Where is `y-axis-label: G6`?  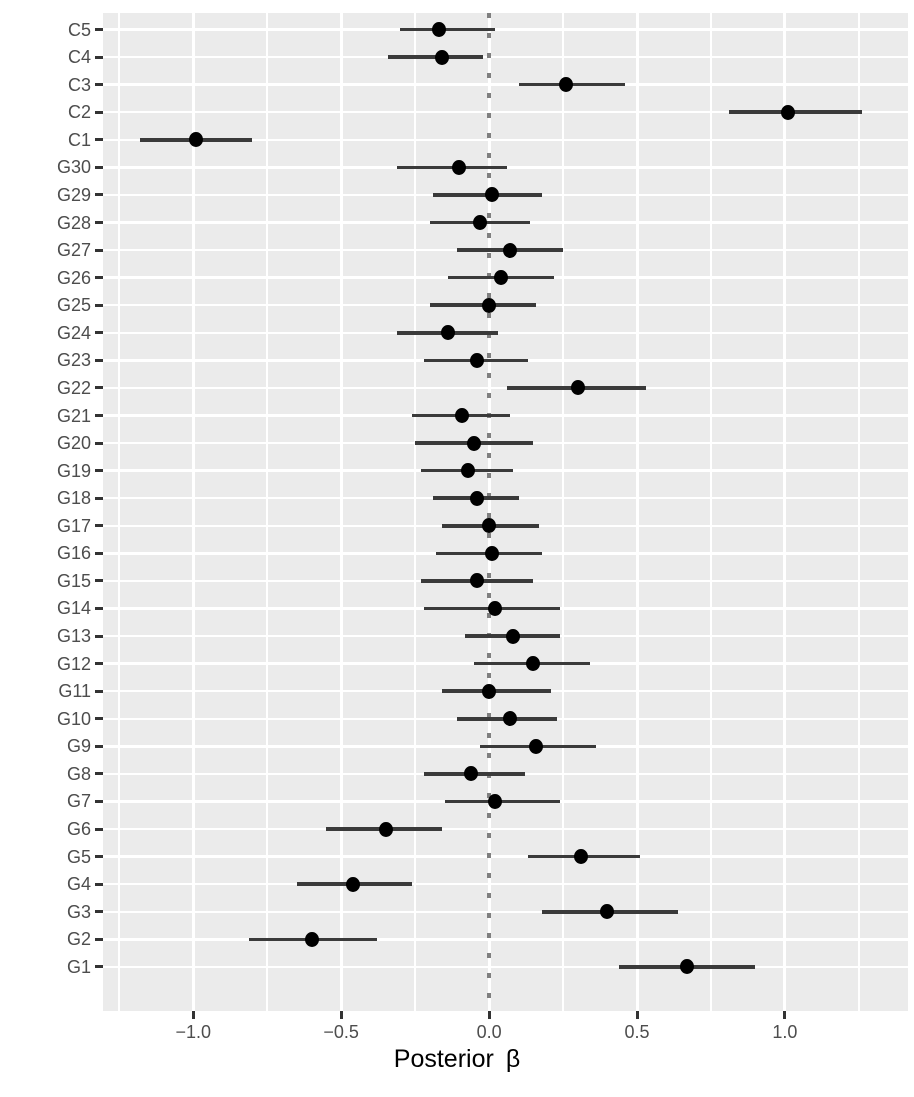 y-axis-label: G6 is located at coordinates (78, 829).